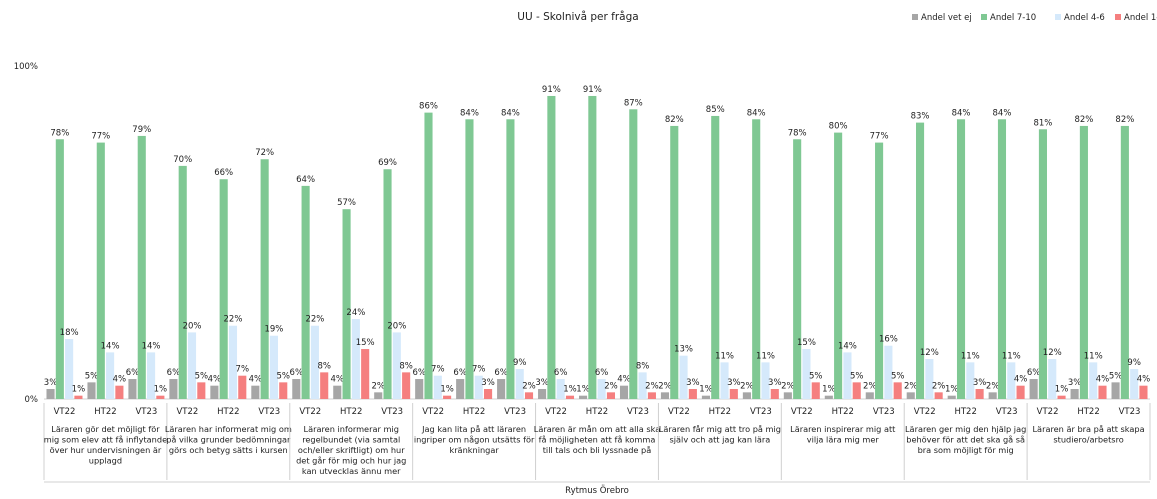 This screenshot has height=499, width=1157. What do you see at coordinates (643, 366) in the screenshot?
I see `data-label-andel-4-6: 8%` at bounding box center [643, 366].